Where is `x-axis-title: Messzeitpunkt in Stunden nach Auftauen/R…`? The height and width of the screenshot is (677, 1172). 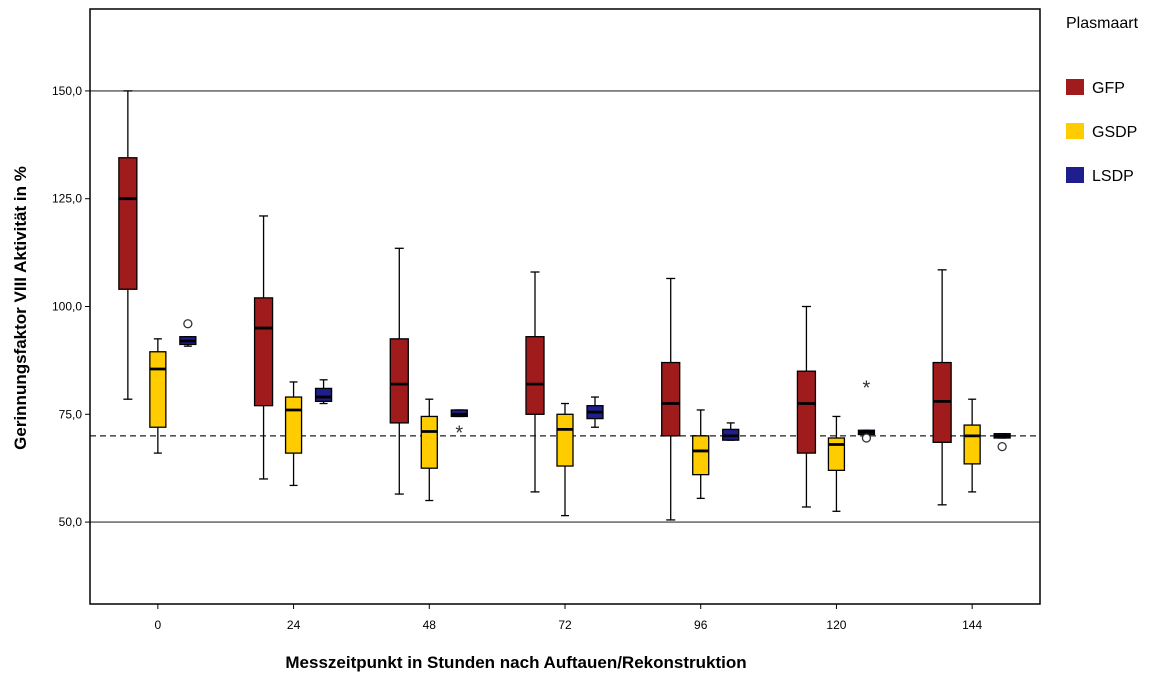
x-axis-title: Messzeitpunkt in Stunden nach Auftauen/R… is located at coordinates (515, 662).